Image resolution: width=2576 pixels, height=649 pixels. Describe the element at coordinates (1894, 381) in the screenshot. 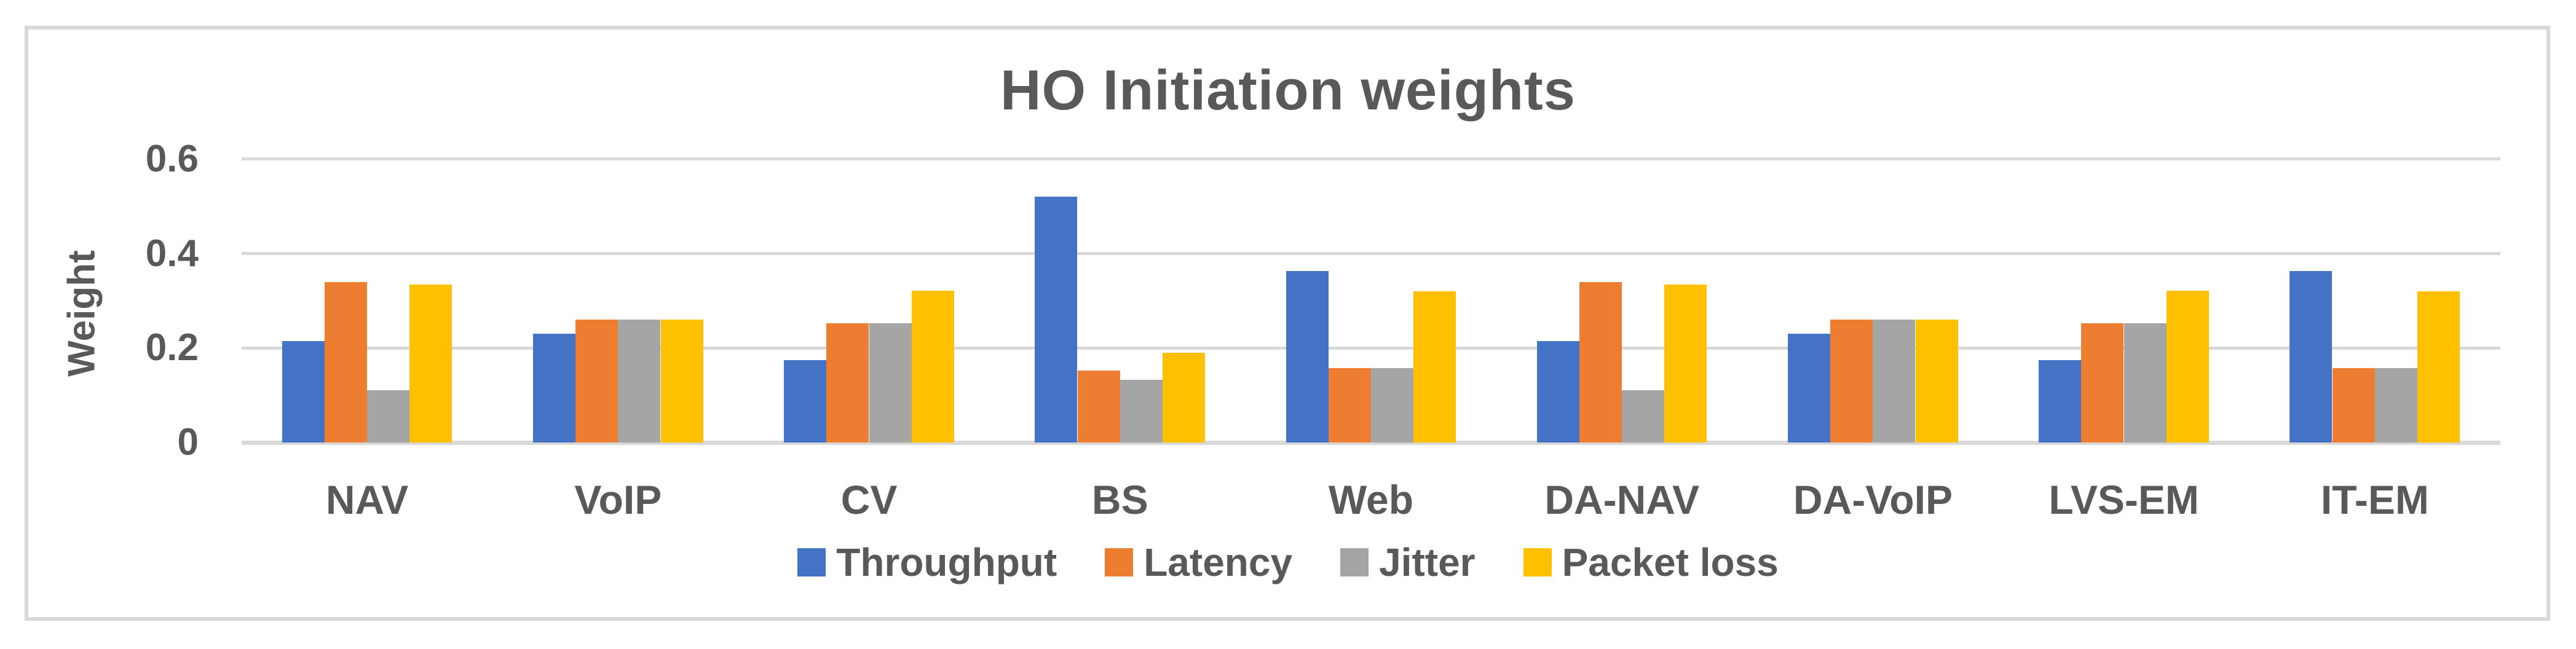

I see `bar-DA-VoIP-jitter` at that location.